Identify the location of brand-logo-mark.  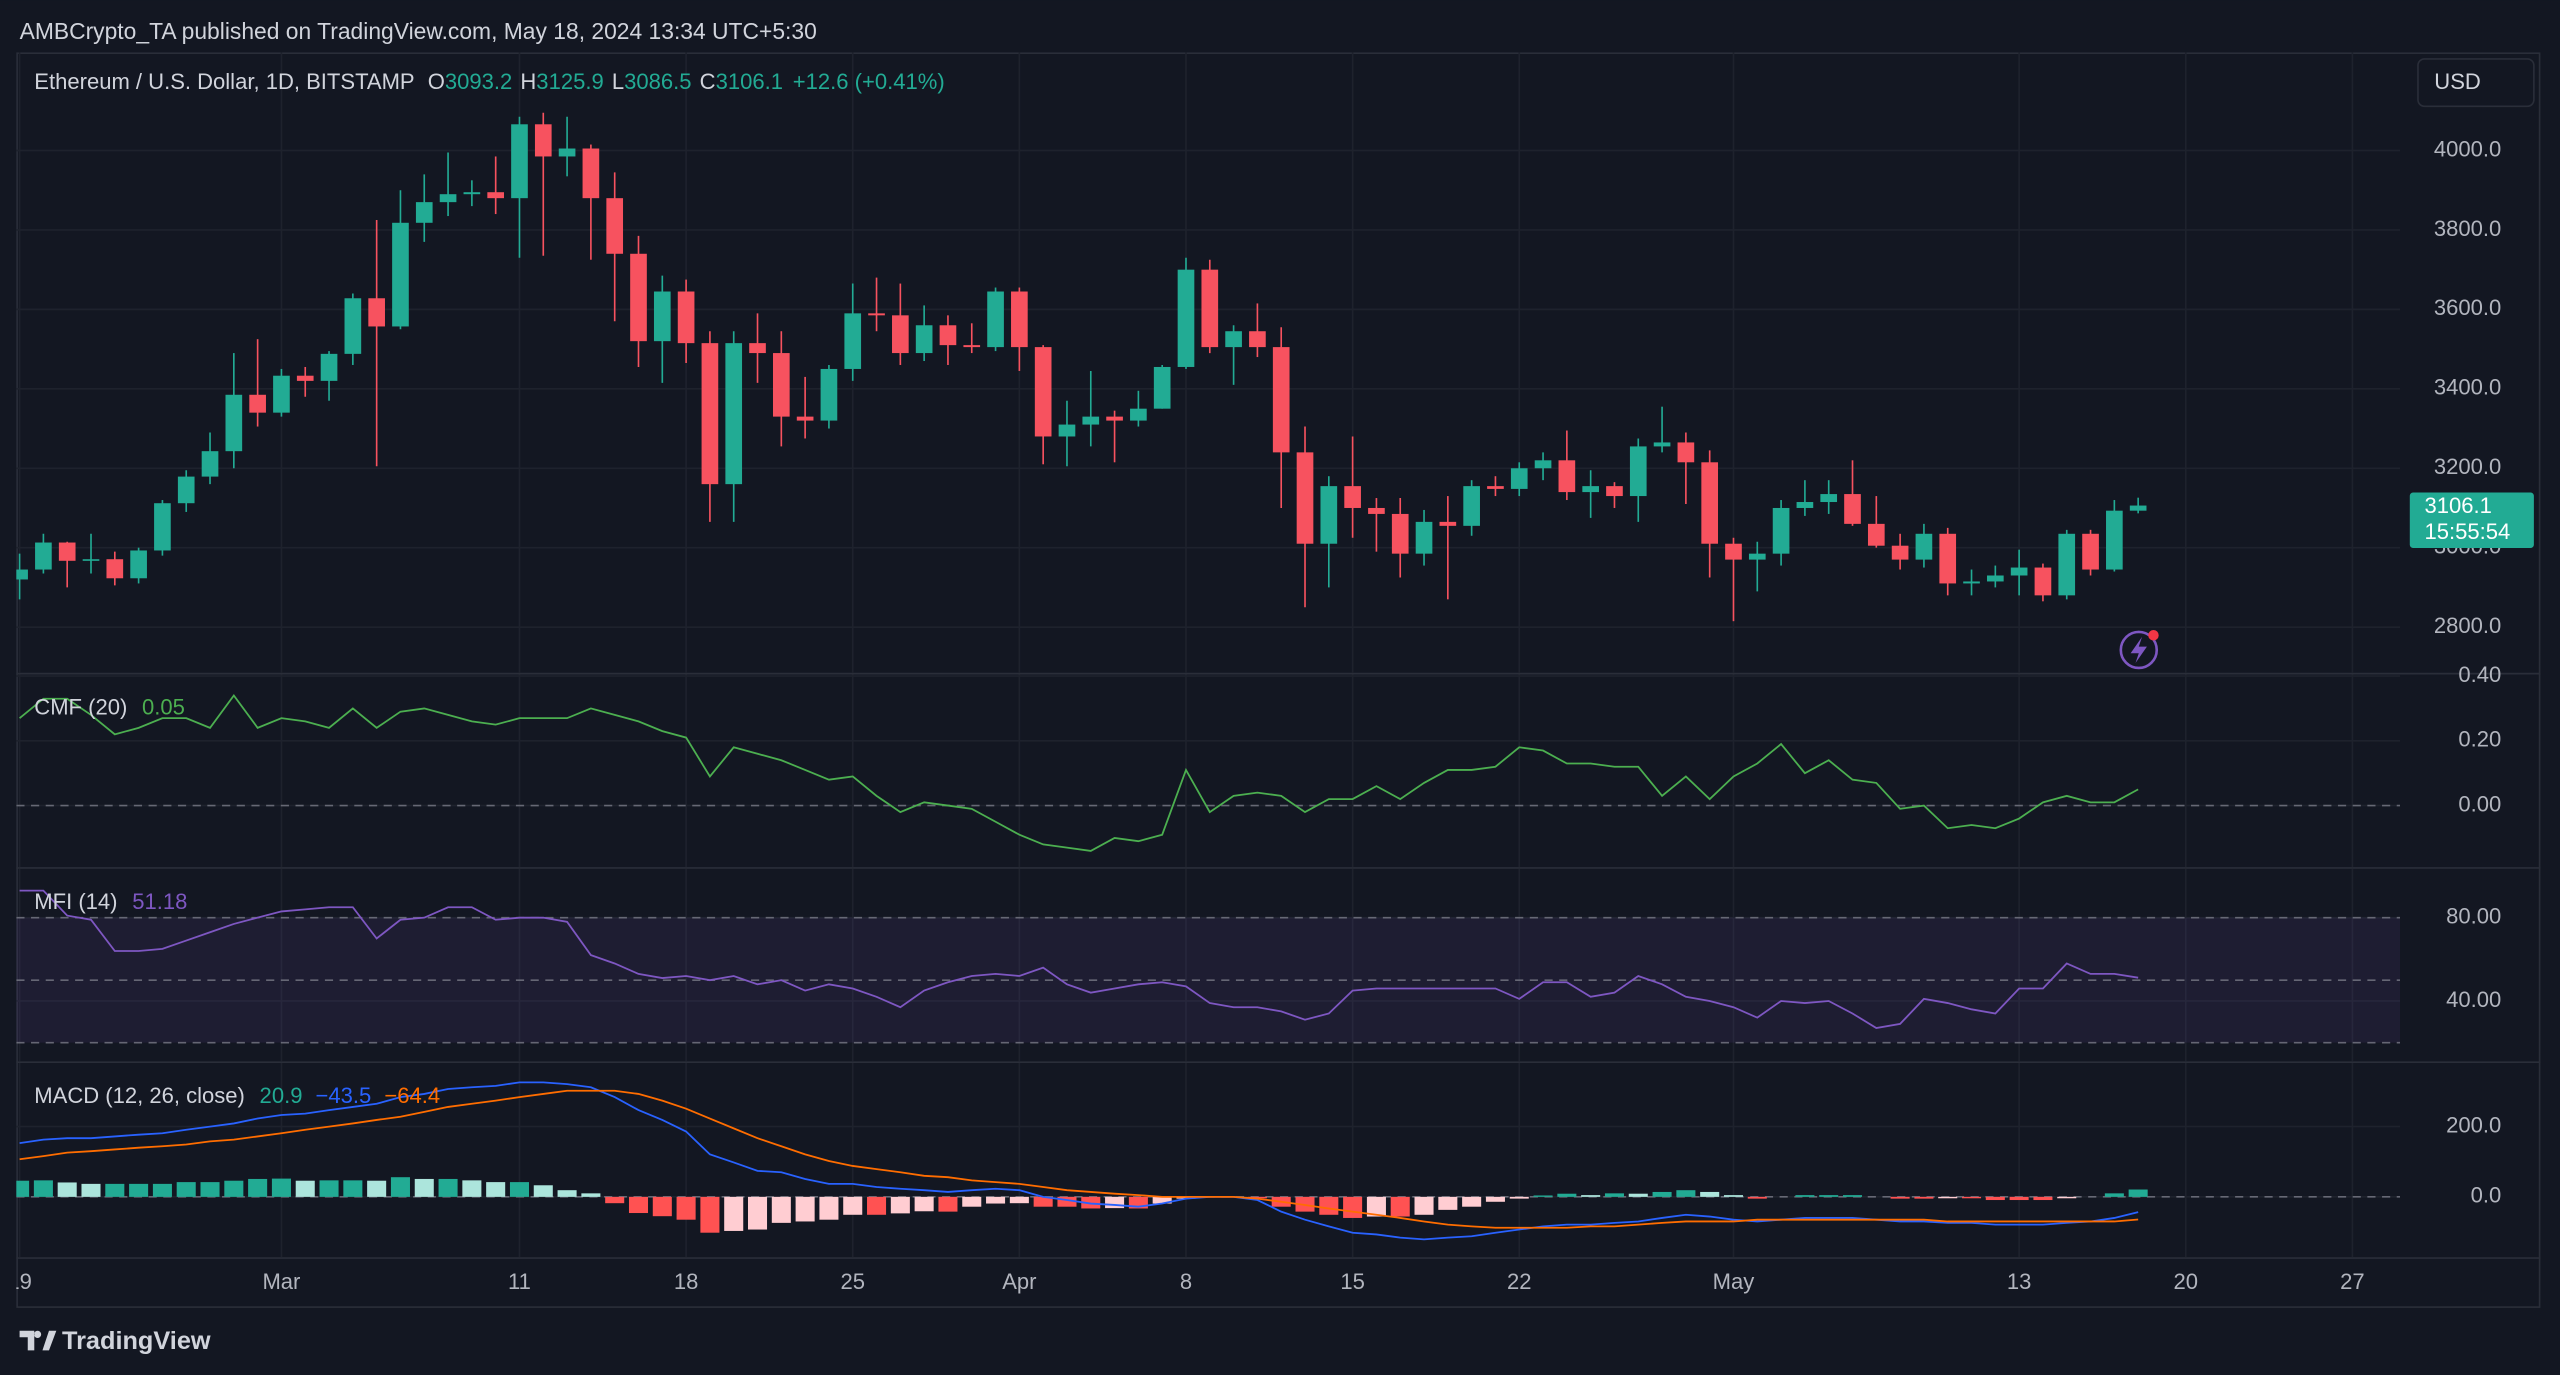
(38, 1340).